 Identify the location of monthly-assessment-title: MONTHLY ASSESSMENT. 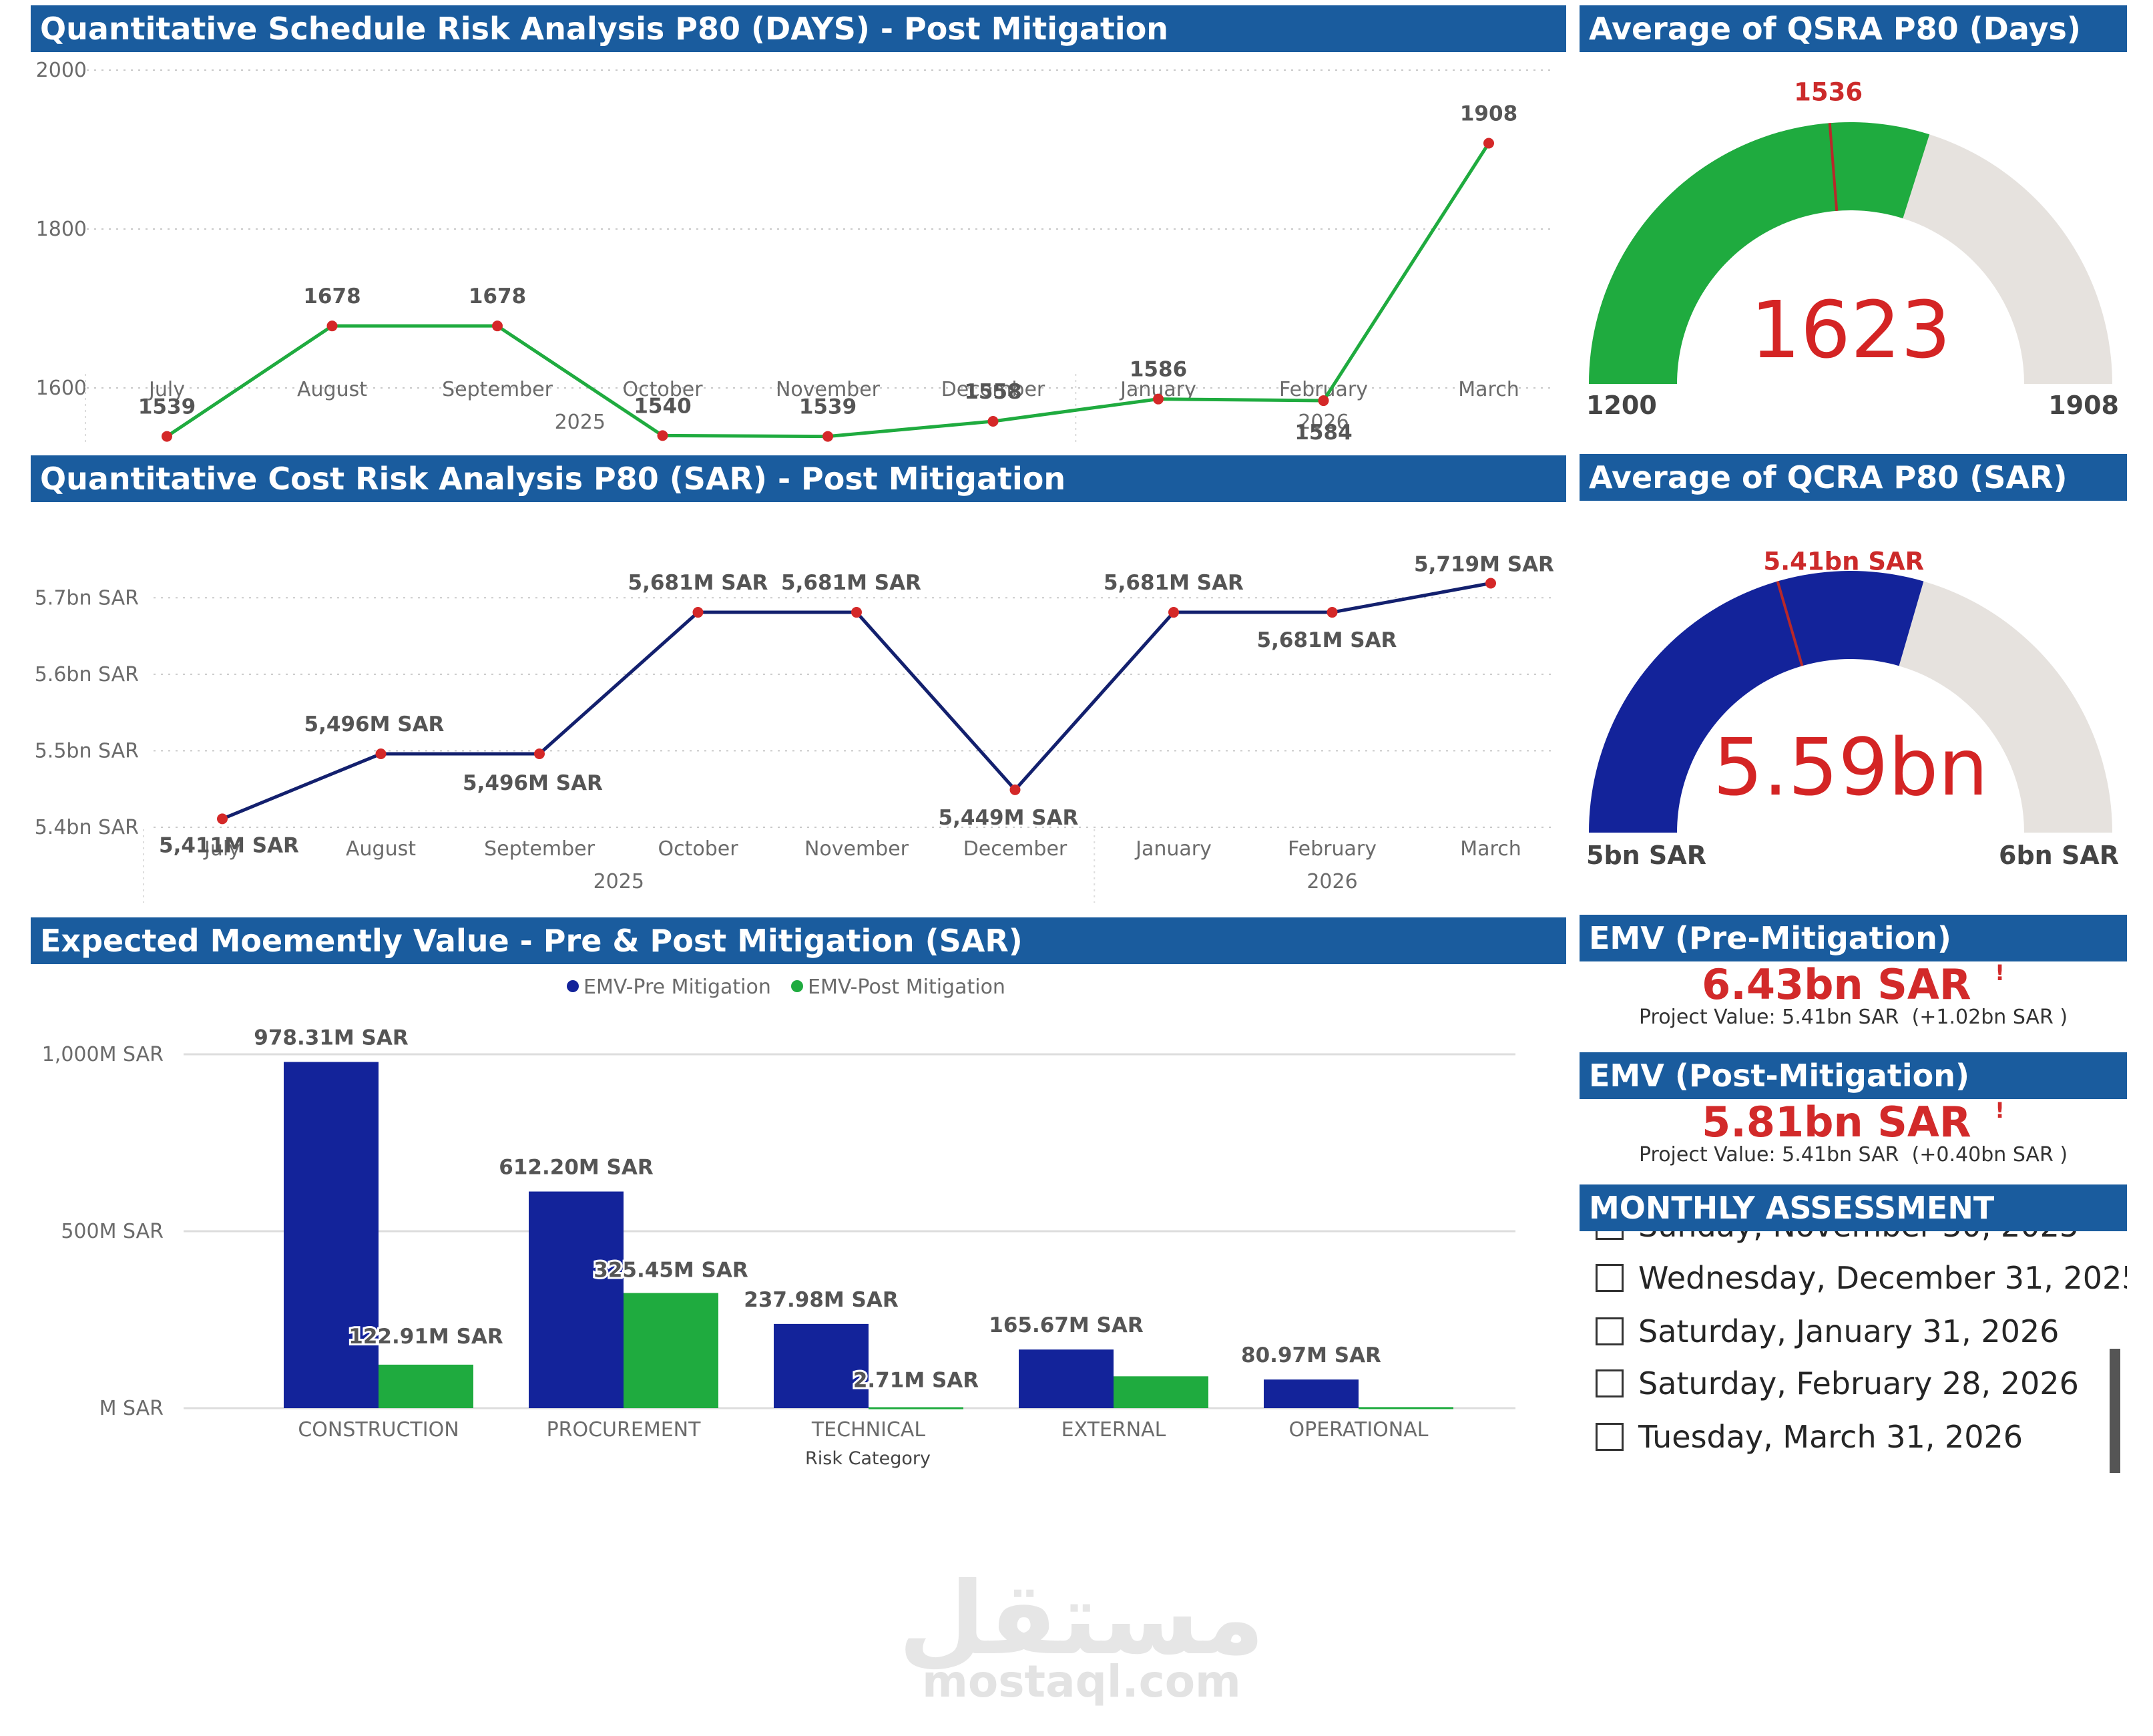
(1853, 1207).